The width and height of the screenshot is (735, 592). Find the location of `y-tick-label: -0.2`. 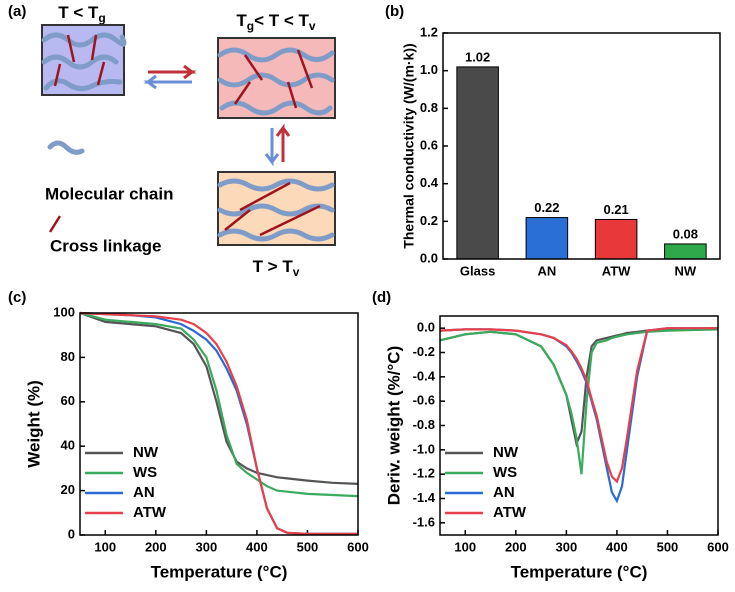

y-tick-label: -0.2 is located at coordinates (424, 351).